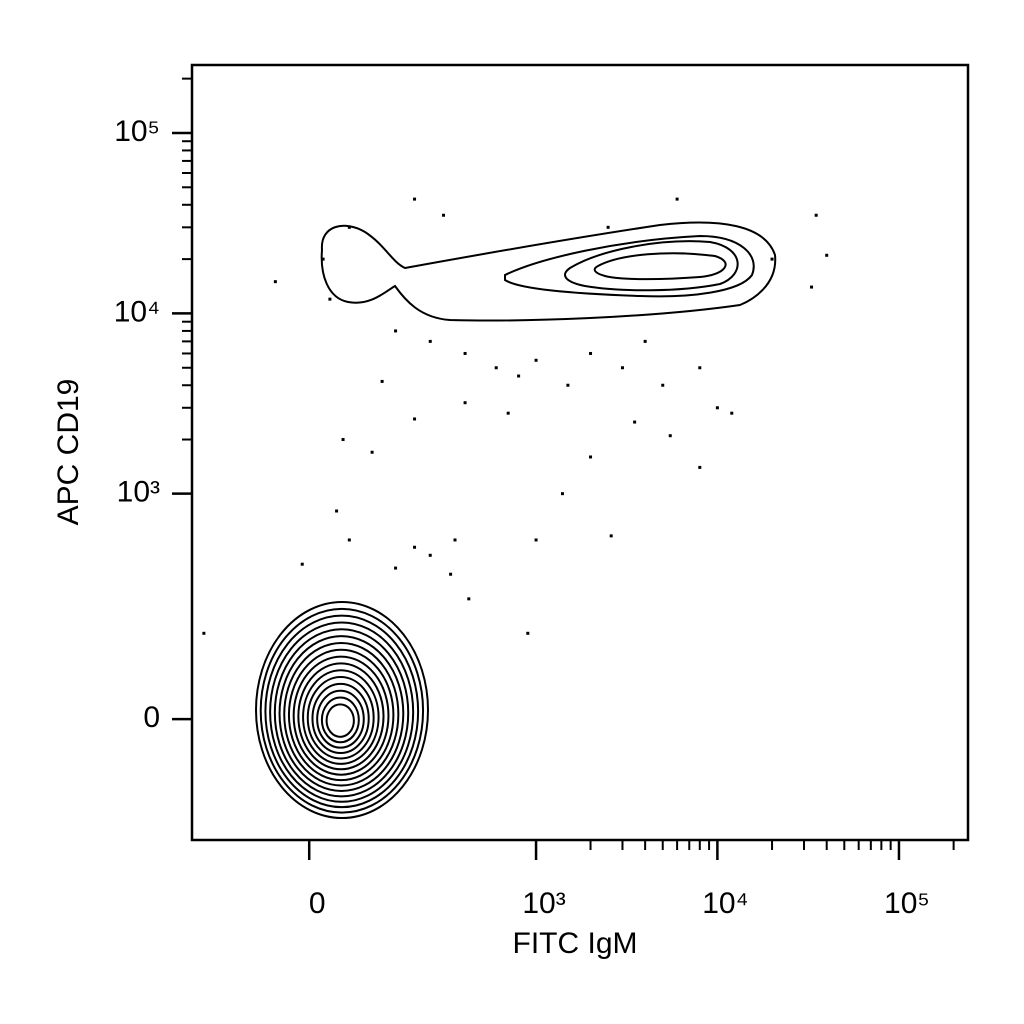 This screenshot has height=1024, width=1024. What do you see at coordinates (725, 903) in the screenshot?
I see `x-tick-label: 10⁴` at bounding box center [725, 903].